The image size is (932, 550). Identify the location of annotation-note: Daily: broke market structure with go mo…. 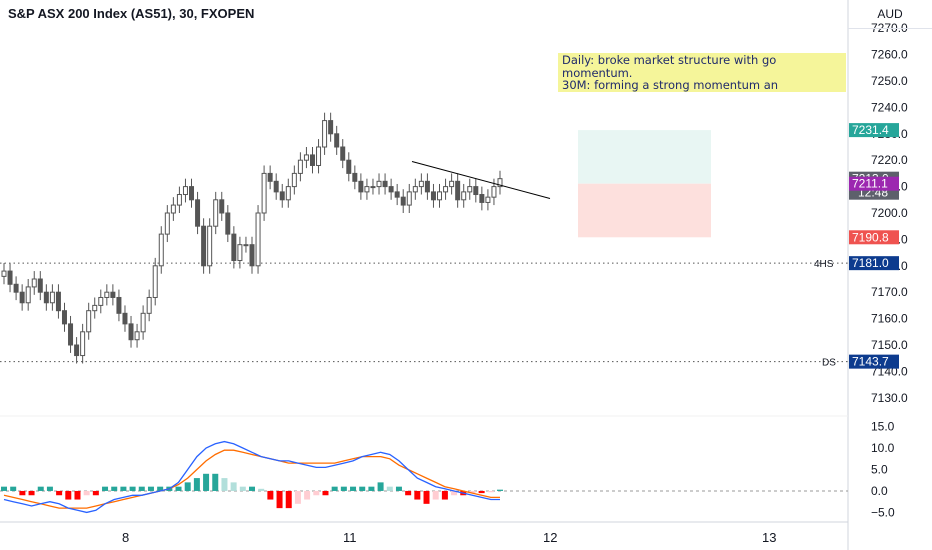
(702, 72).